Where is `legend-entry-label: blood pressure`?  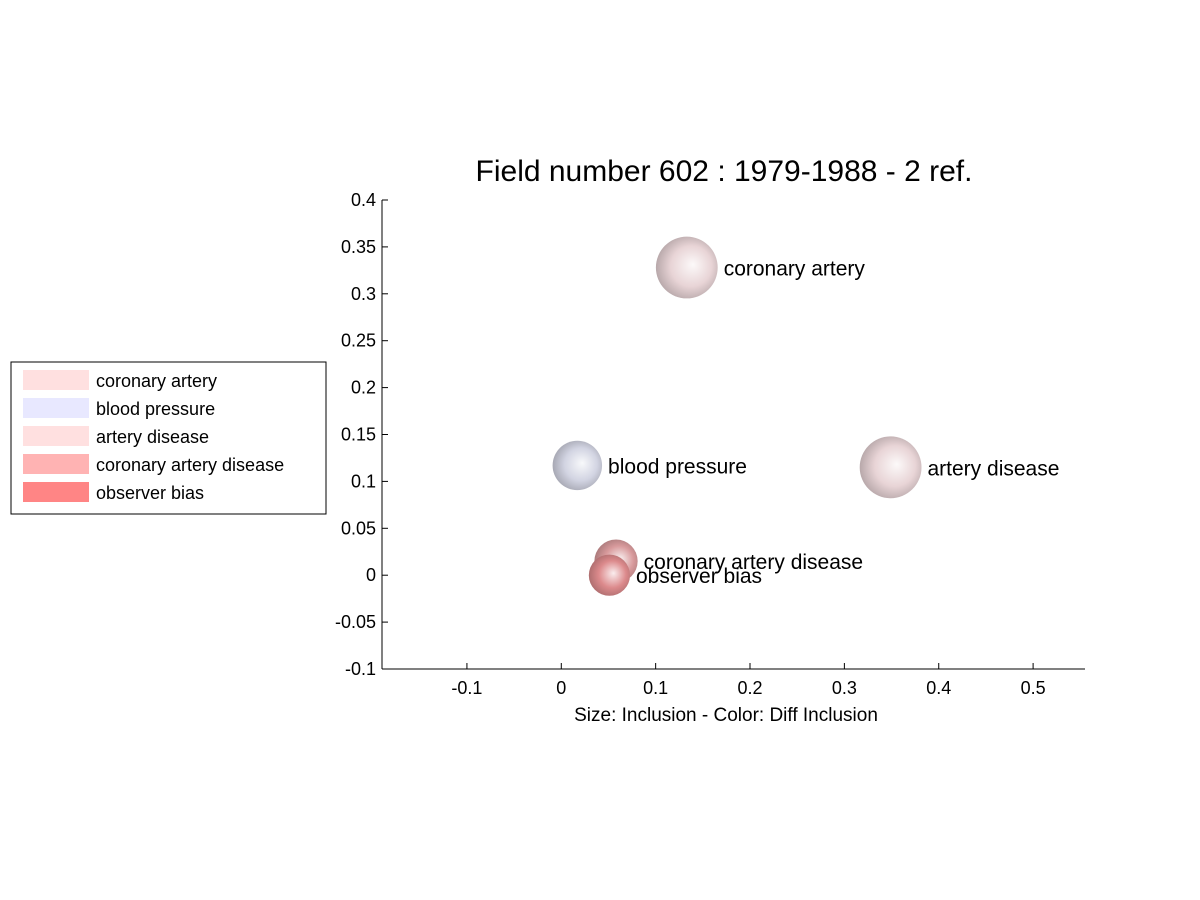 legend-entry-label: blood pressure is located at coordinates (155, 409).